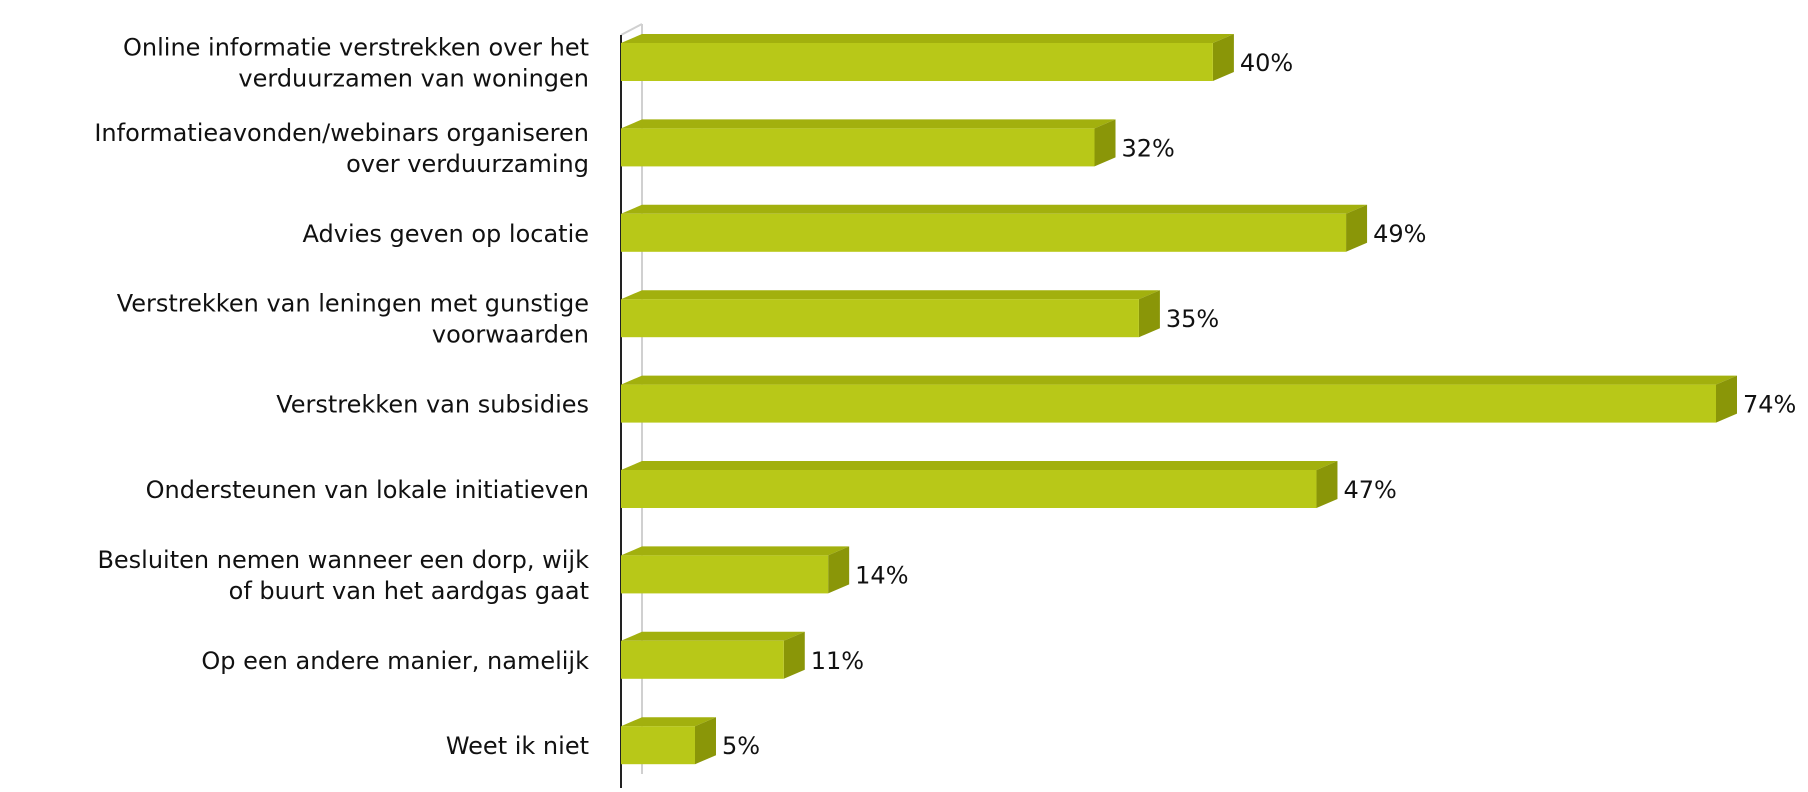 The height and width of the screenshot is (792, 1808). Describe the element at coordinates (510, 335) in the screenshot. I see `category-label: voorwaarden` at that location.